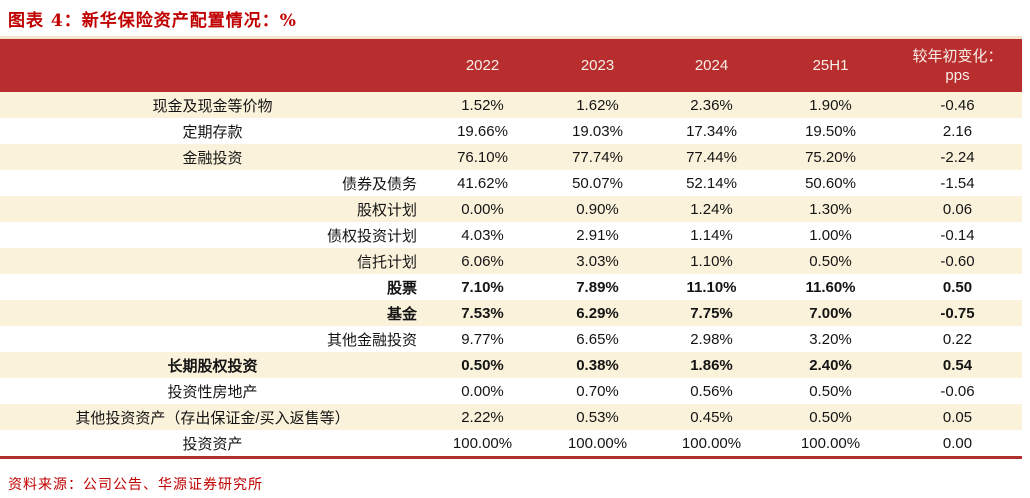 The height and width of the screenshot is (498, 1030). I want to click on row-label: 定期存款, so click(212, 132).